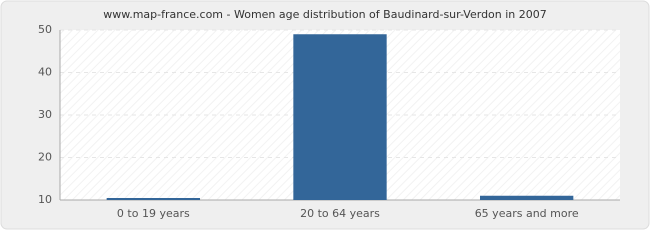 This screenshot has height=240, width=650. What do you see at coordinates (45, 29) in the screenshot?
I see `y-tick-label: 50` at bounding box center [45, 29].